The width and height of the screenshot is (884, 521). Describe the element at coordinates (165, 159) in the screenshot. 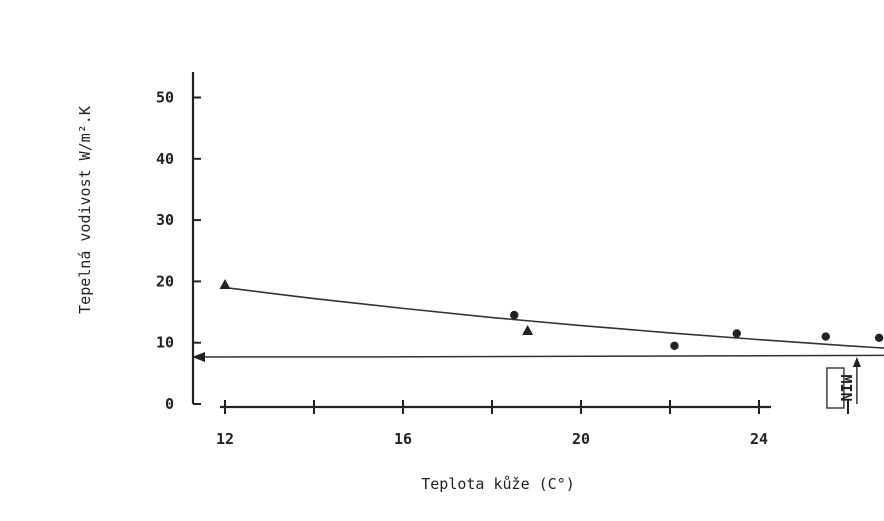

I see `y-tick-label: 40` at that location.